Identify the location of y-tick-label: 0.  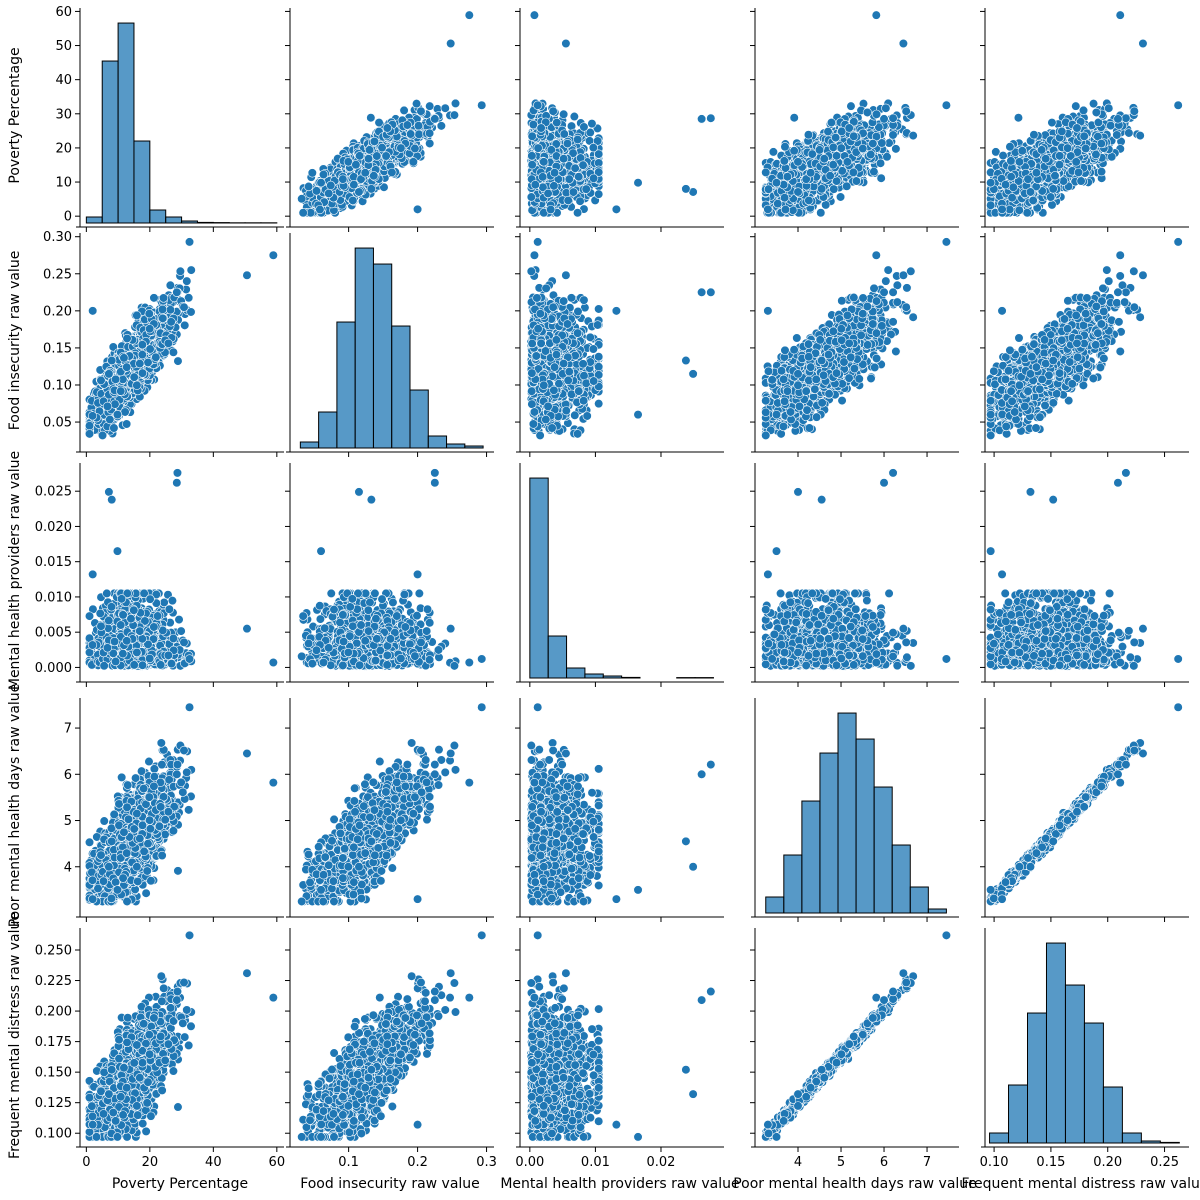
(68, 217).